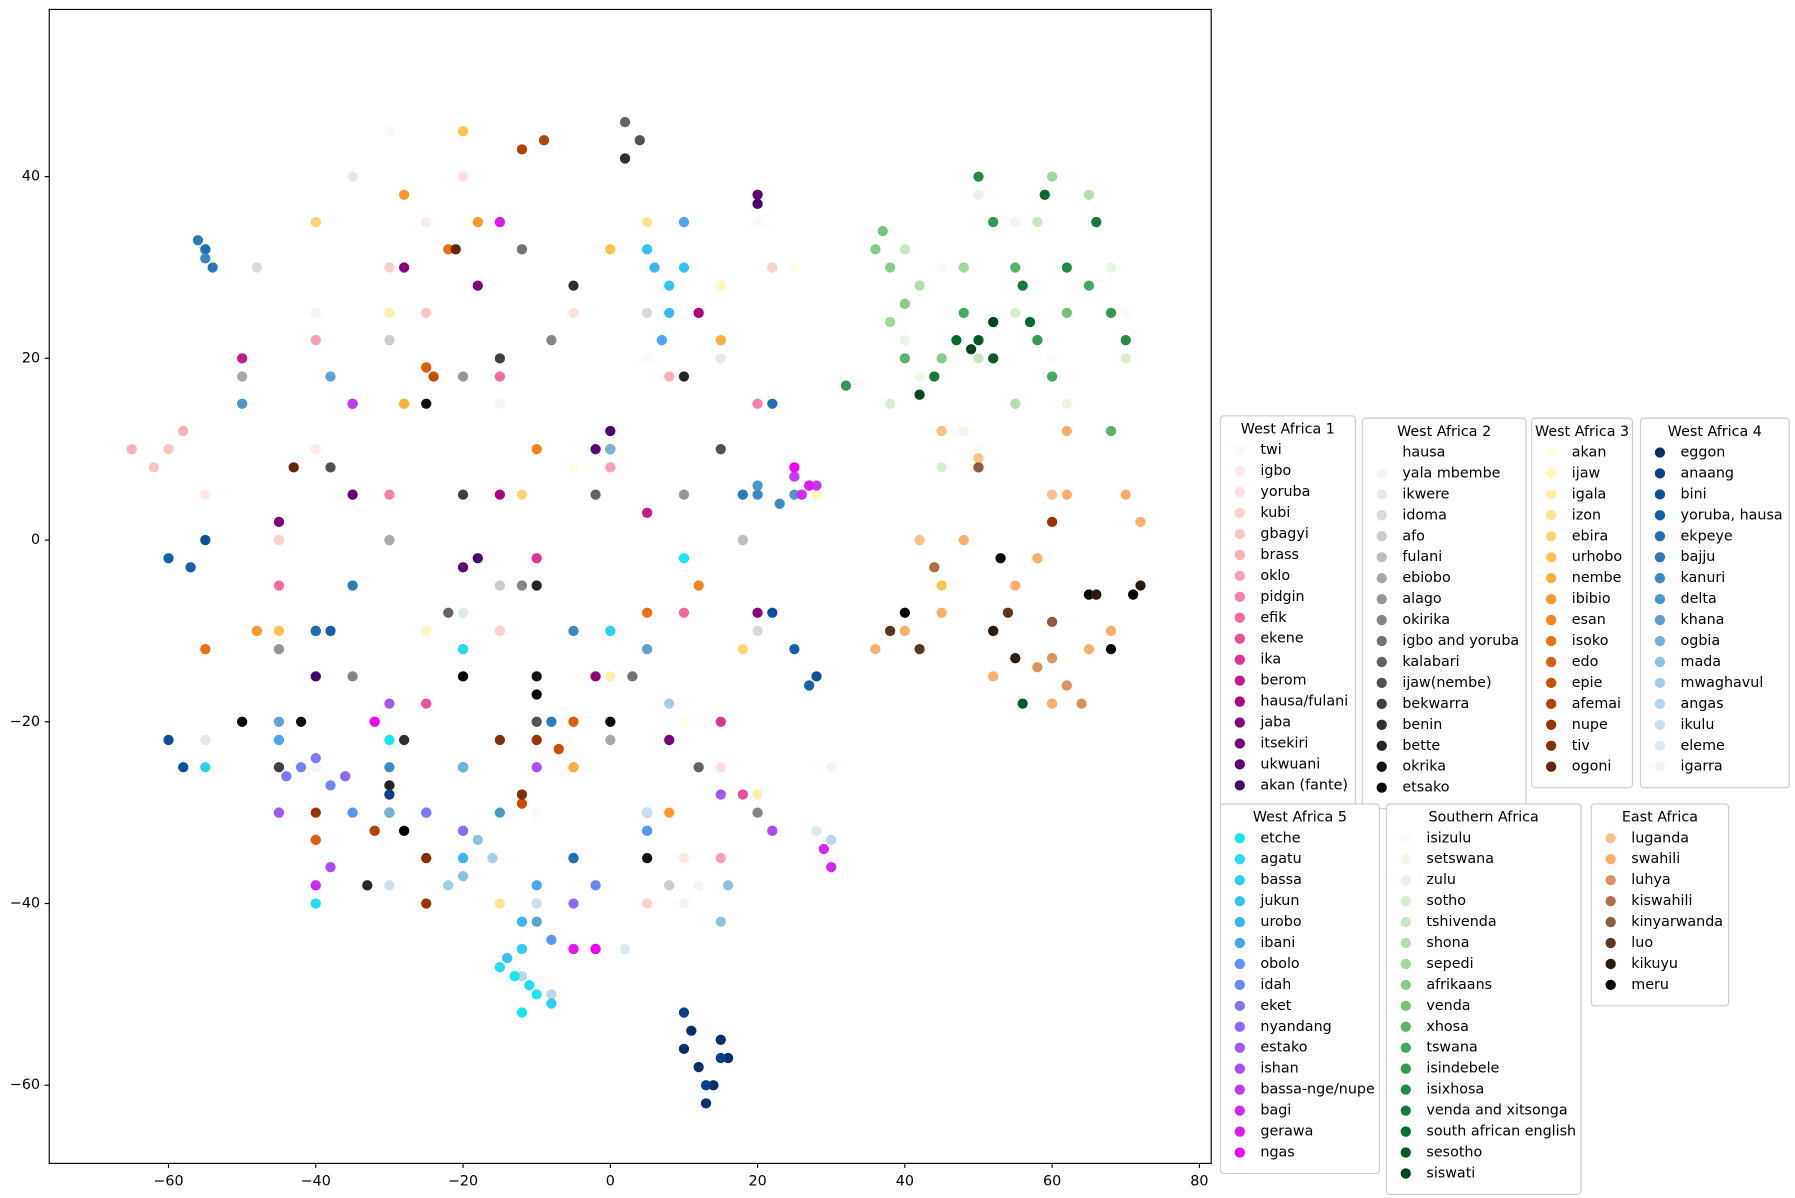  I want to click on legend-label: bette, so click(1421, 746).